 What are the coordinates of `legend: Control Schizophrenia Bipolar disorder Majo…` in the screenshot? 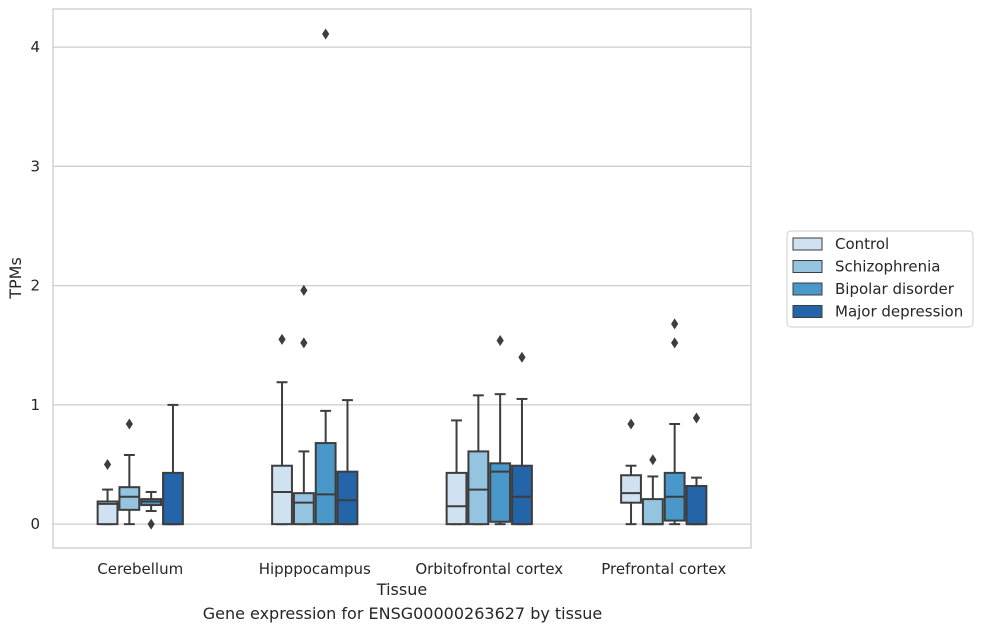 It's located at (880, 279).